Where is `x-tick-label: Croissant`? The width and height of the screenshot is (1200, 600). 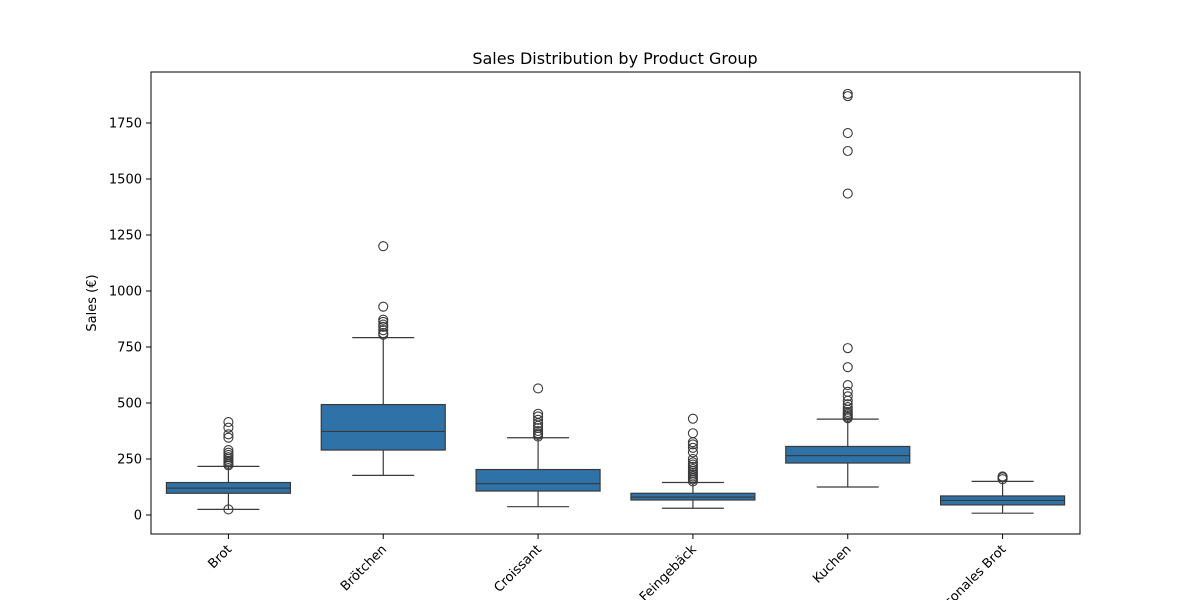
x-tick-label: Croissant is located at coordinates (517, 568).